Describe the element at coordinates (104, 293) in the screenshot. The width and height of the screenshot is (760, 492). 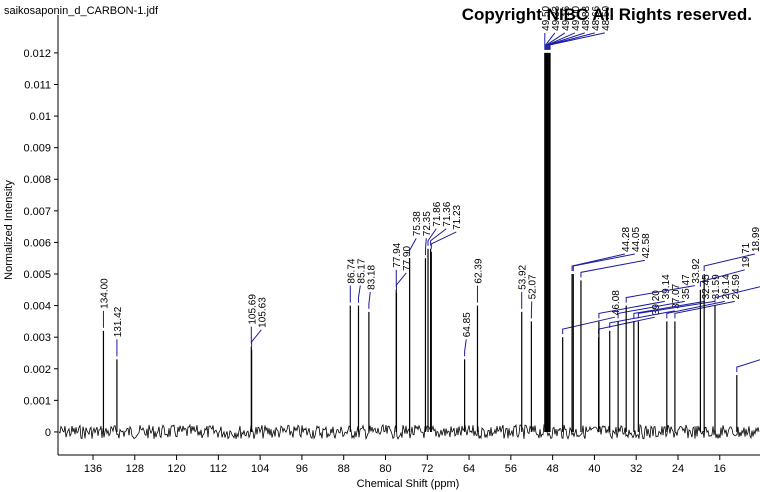
I see `peak-label: 134.00` at that location.